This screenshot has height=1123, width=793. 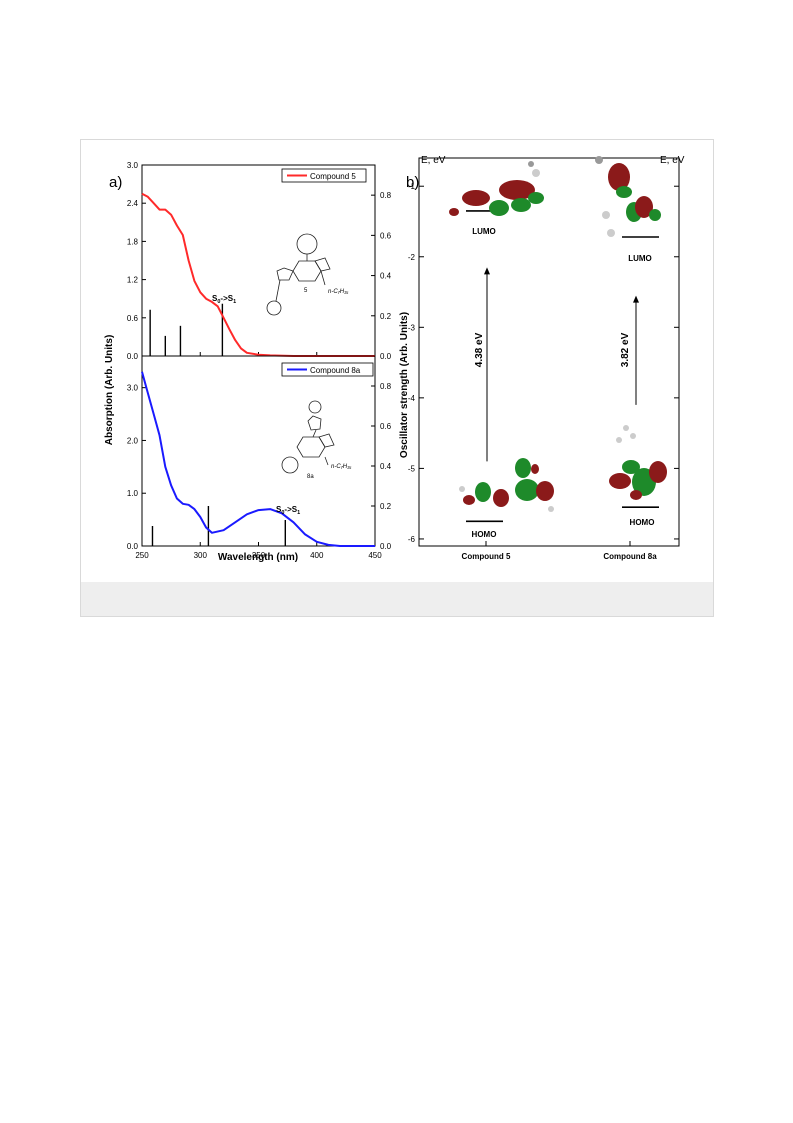 I want to click on panel-b-label: b), so click(x=412, y=182).